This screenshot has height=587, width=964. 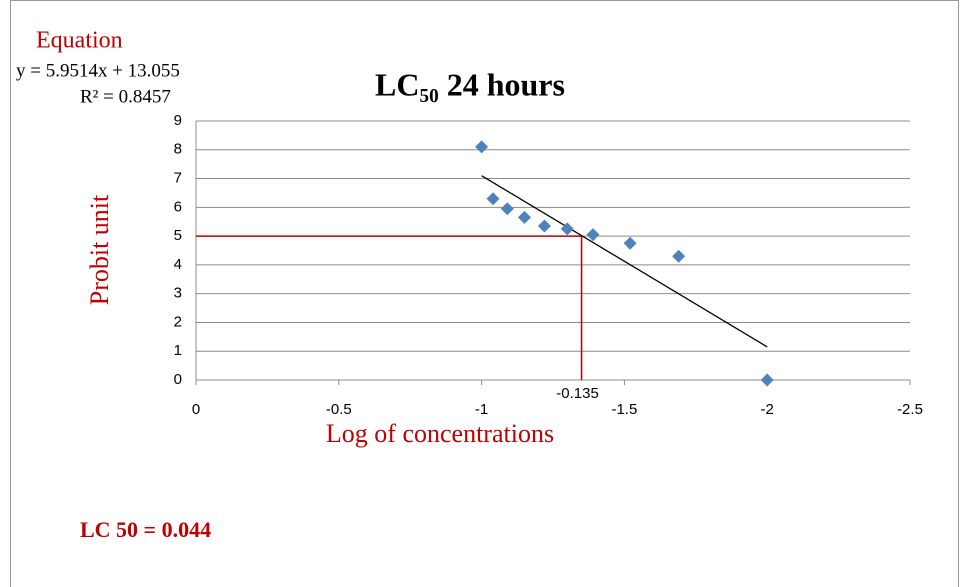 I want to click on y-tick-label: 1, so click(x=178, y=350).